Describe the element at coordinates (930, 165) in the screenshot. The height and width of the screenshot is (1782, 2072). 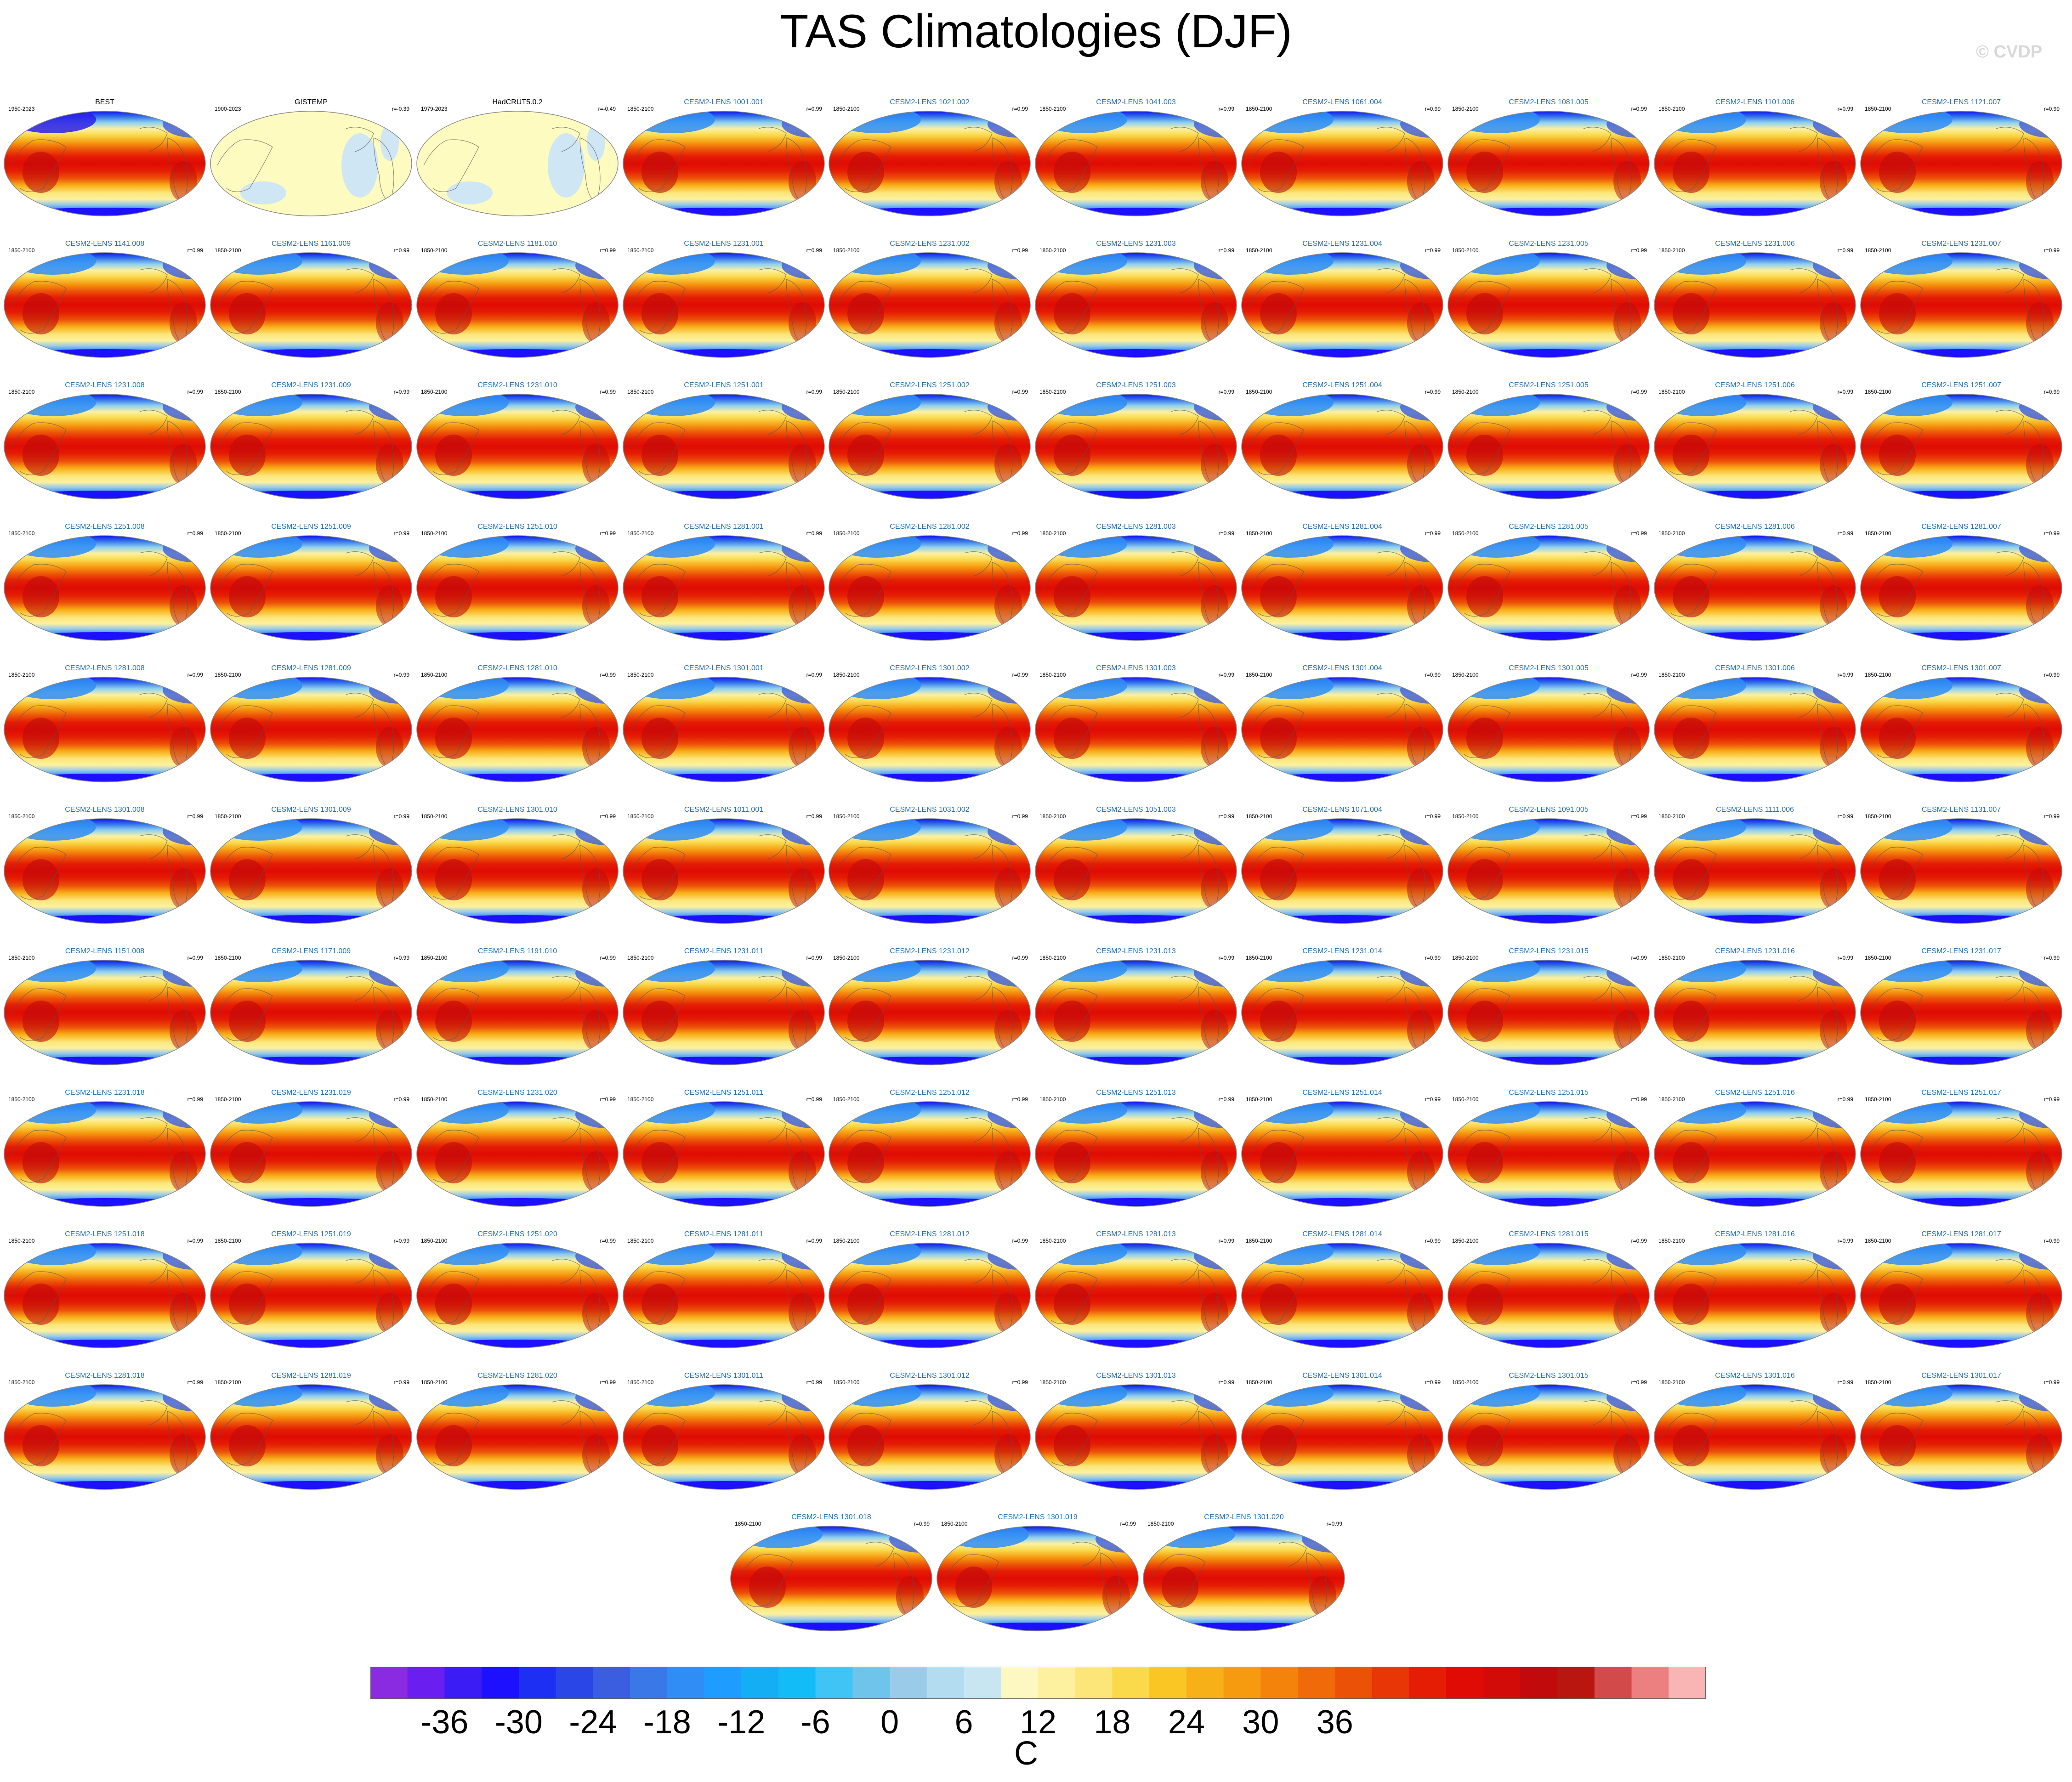
I see `map-panel: CESM2-LENS 1021.002 1850-2100 r=0.99` at that location.